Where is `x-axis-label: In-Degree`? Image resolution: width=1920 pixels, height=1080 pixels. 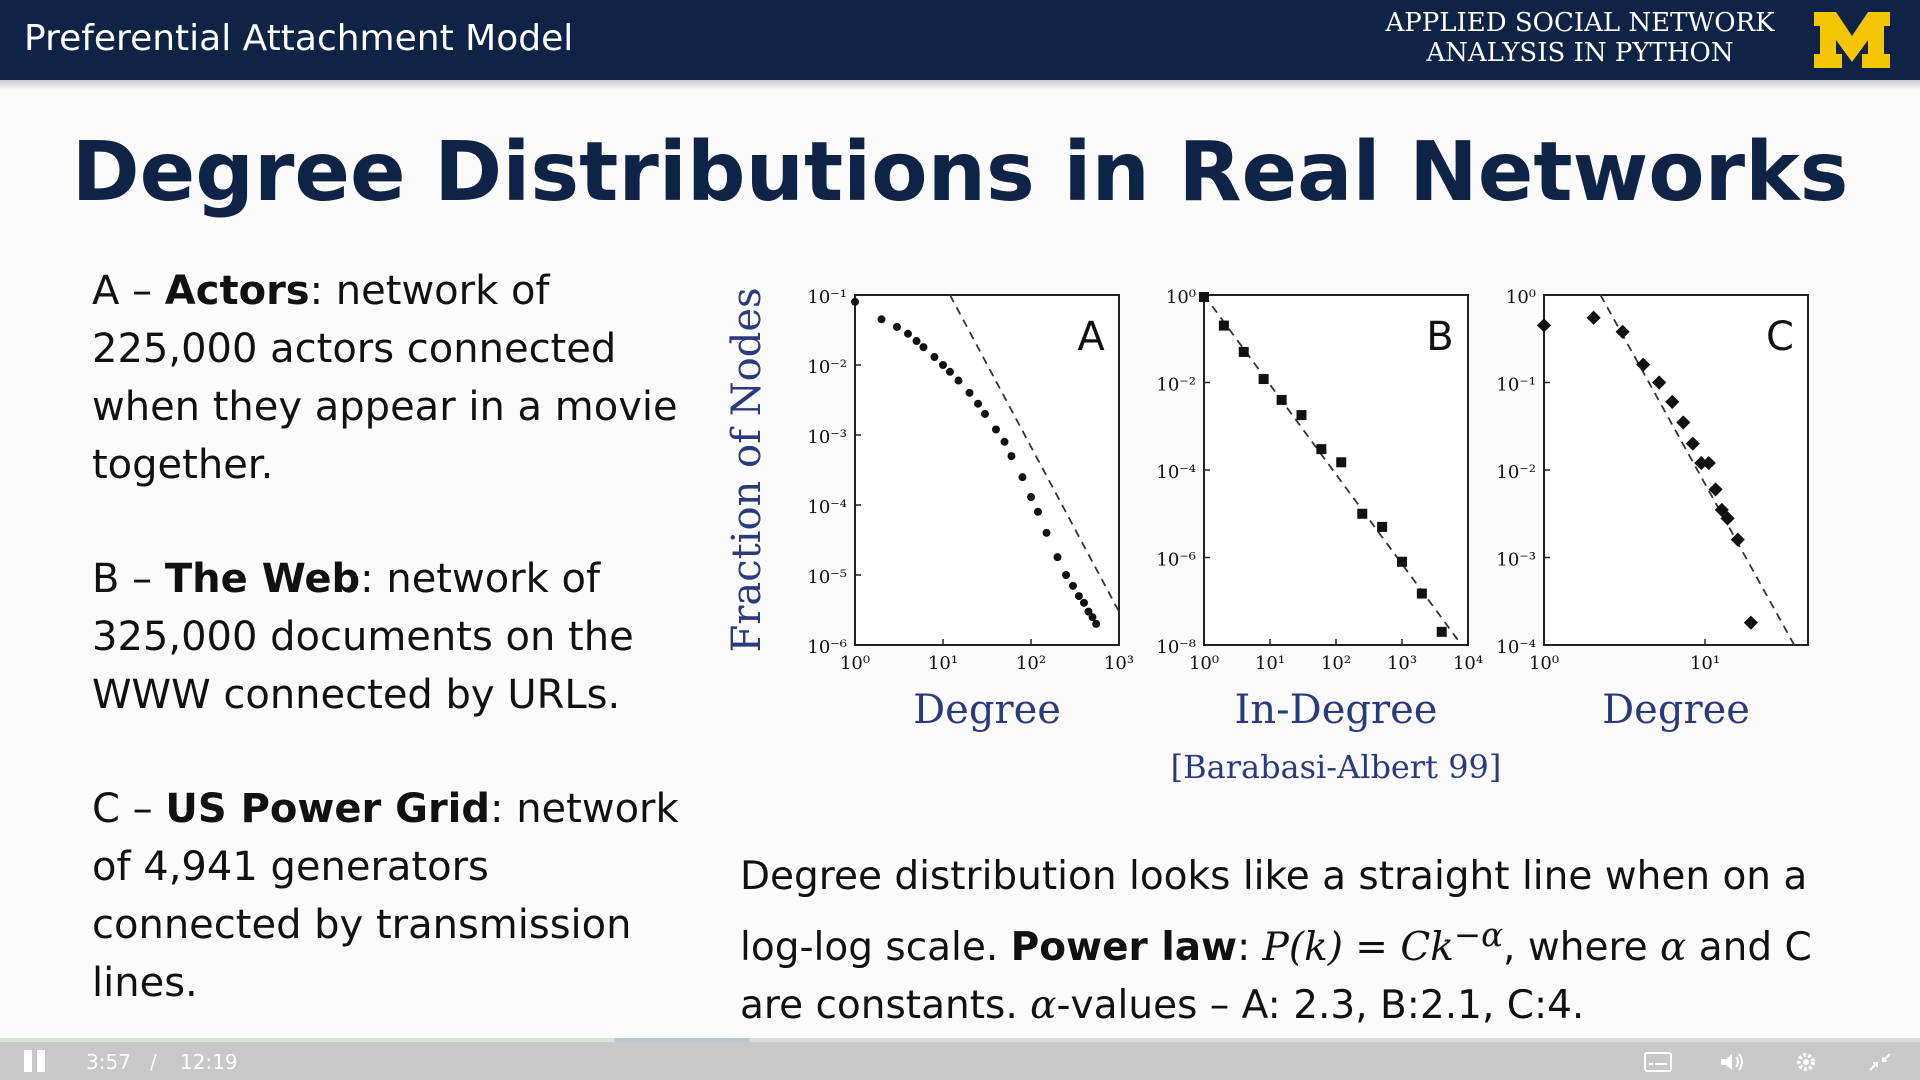
x-axis-label: In-Degree is located at coordinates (1336, 710).